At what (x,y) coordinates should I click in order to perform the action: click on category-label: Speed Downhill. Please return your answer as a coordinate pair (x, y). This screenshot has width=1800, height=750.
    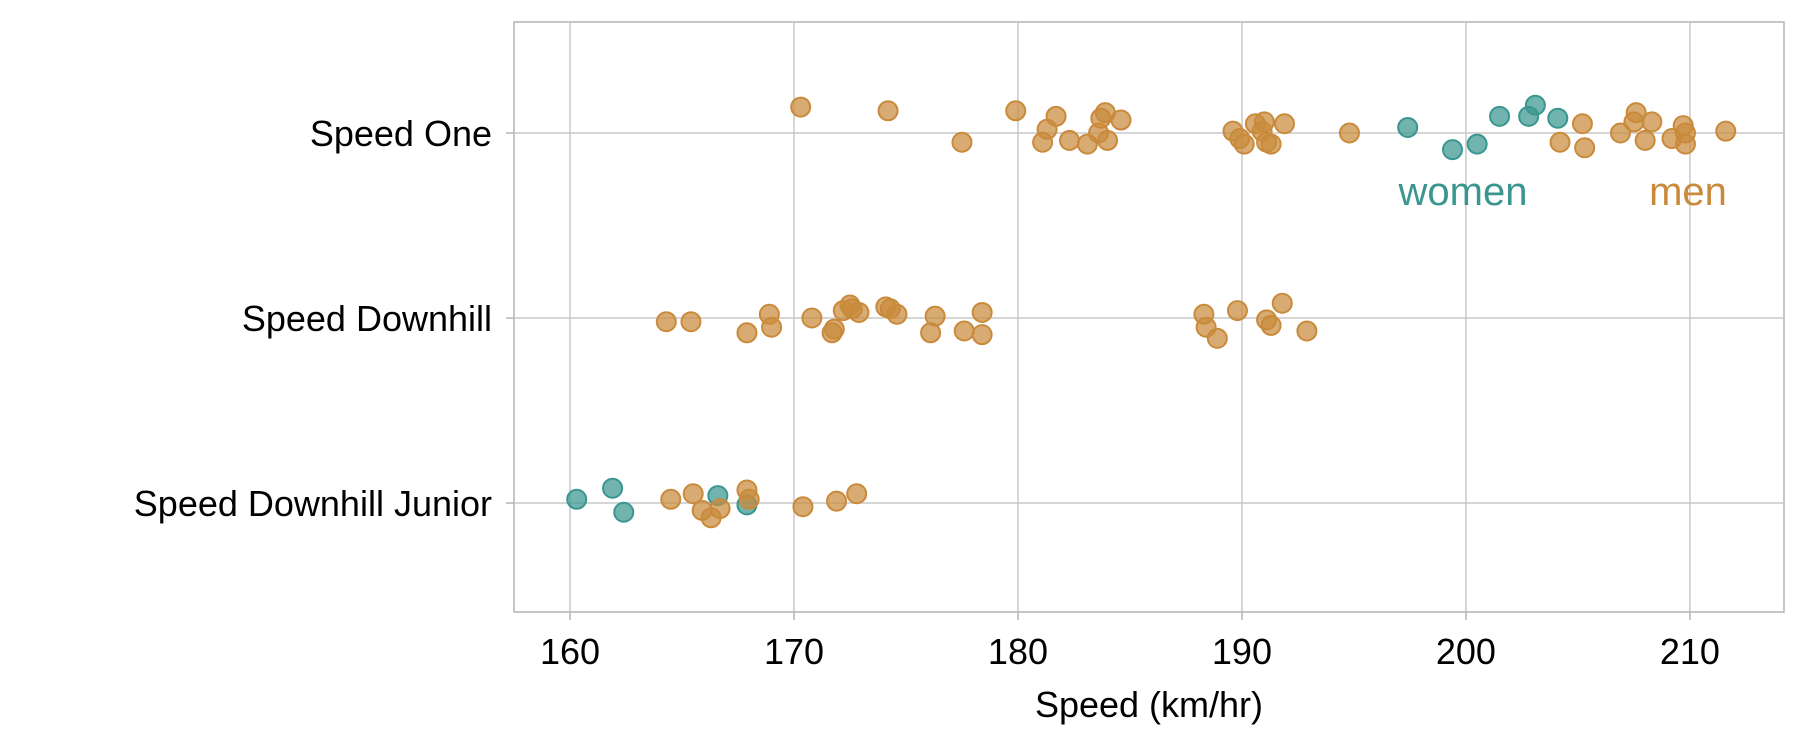
    Looking at the image, I should click on (367, 318).